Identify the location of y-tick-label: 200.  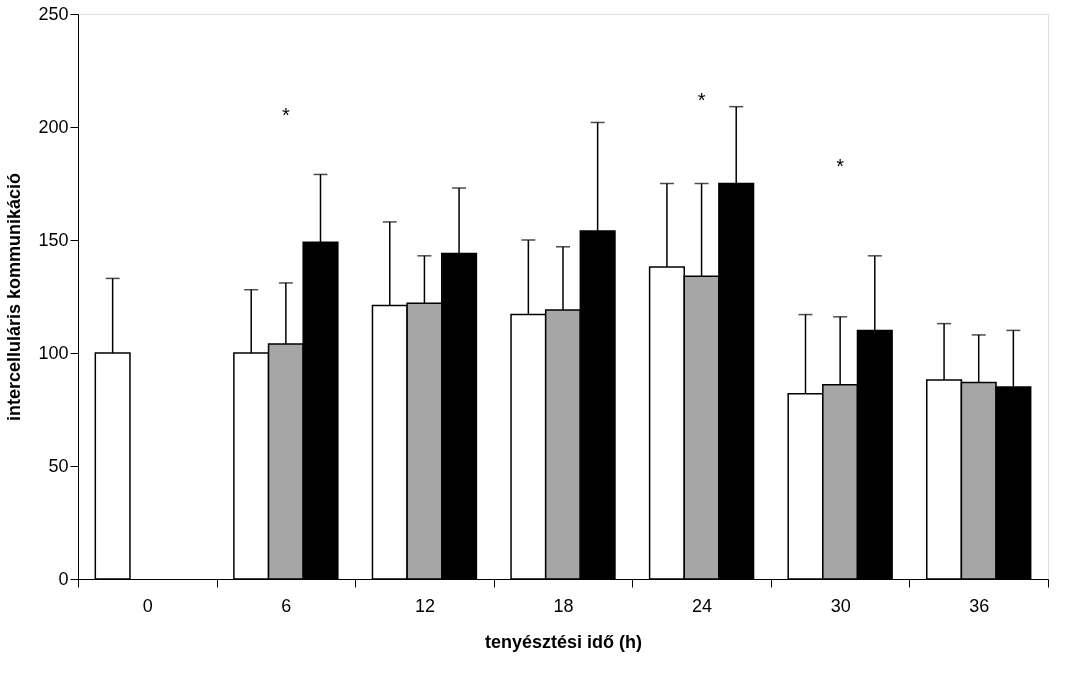
(53, 126).